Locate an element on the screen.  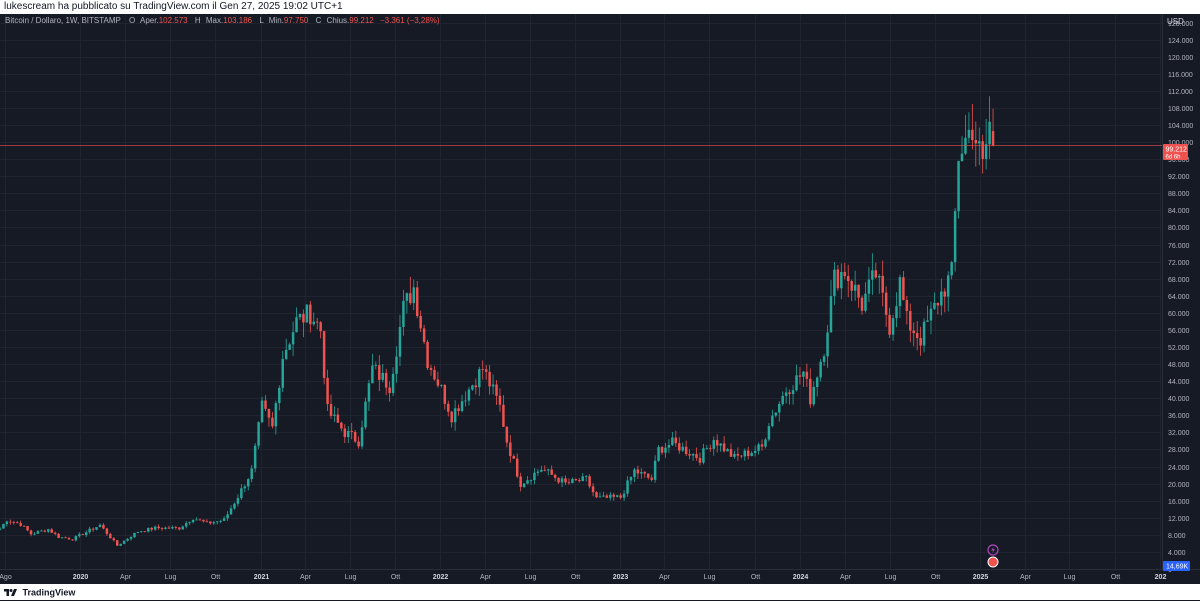
y-tick-label: 68.000 is located at coordinates (1179, 280).